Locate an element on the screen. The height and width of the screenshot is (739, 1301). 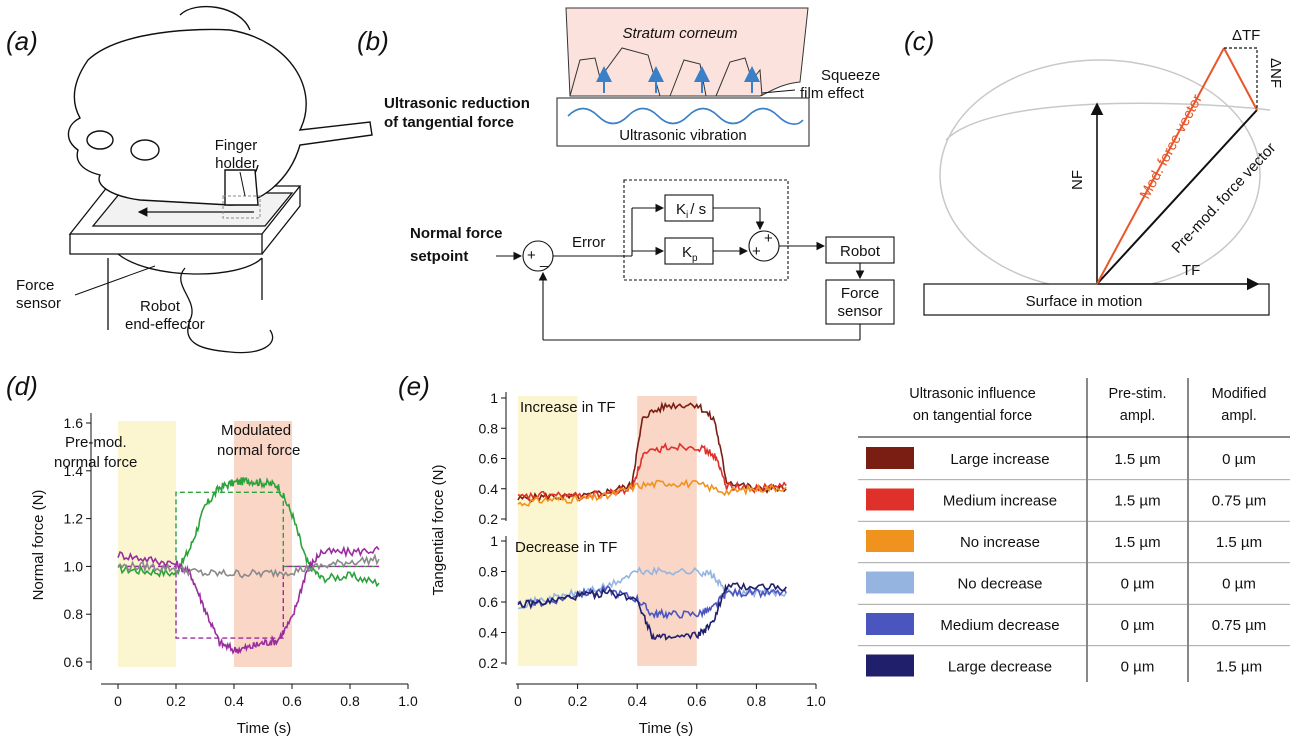
setpoint-label-2: setpoint is located at coordinates (439, 256).